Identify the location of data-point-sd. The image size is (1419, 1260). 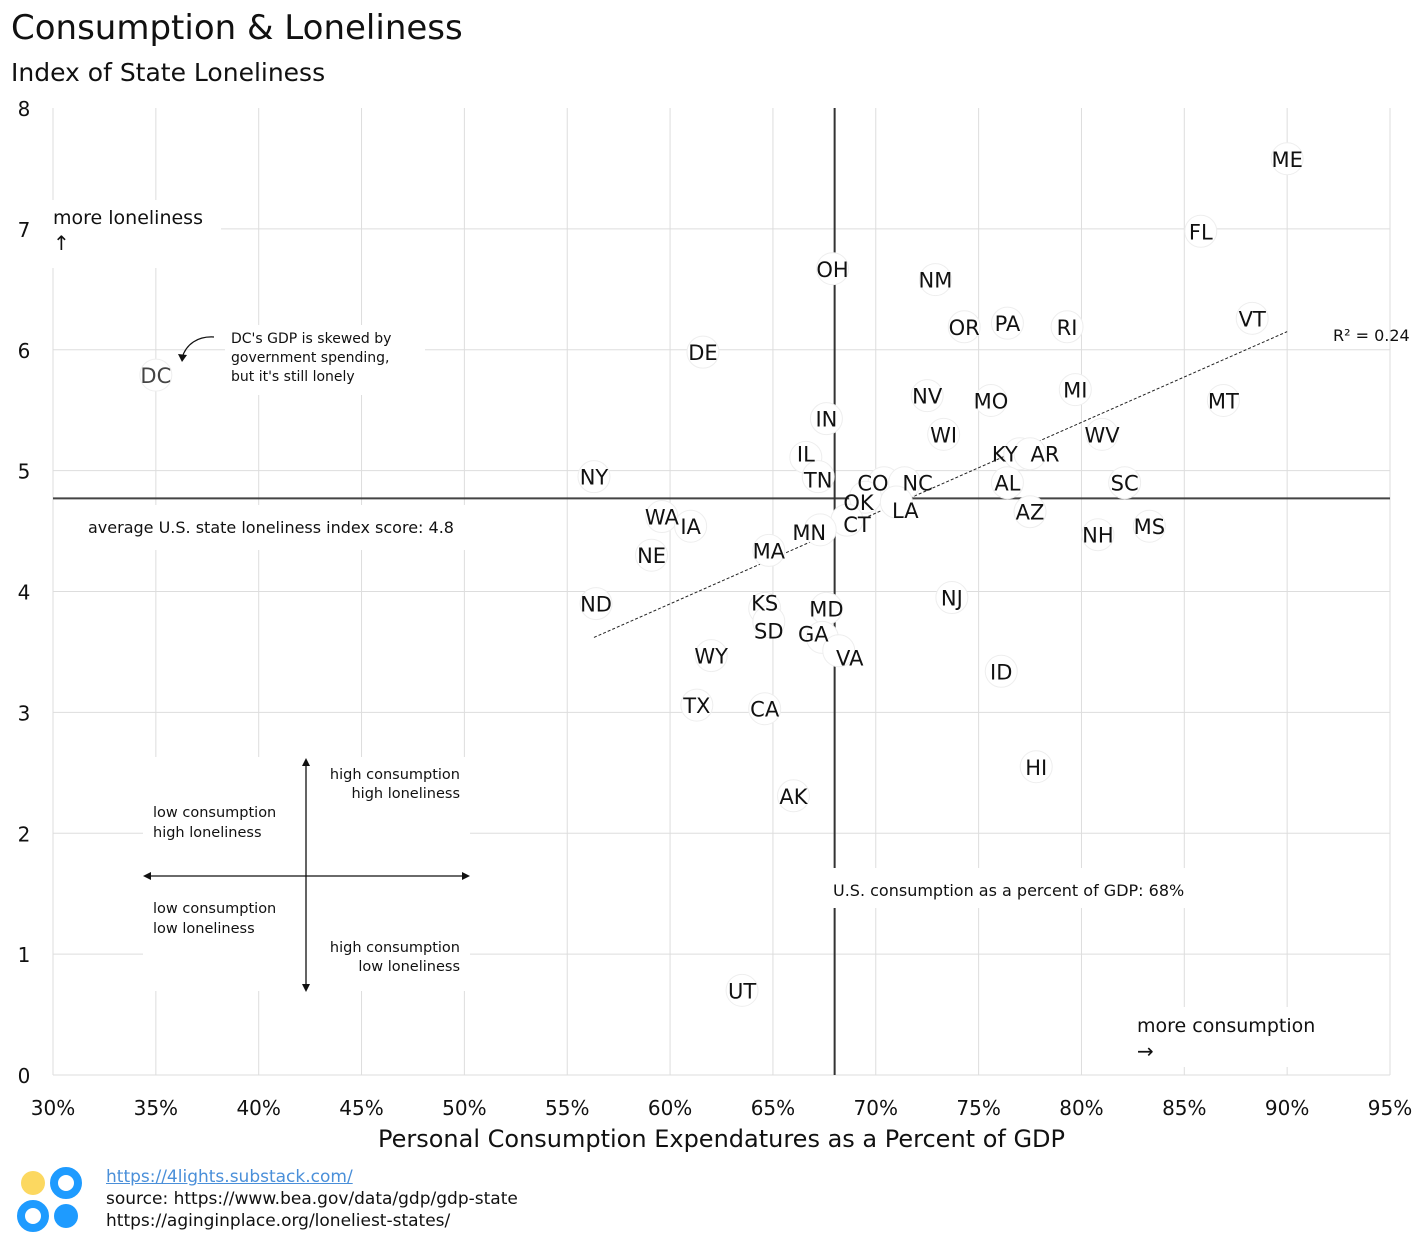
(769, 622).